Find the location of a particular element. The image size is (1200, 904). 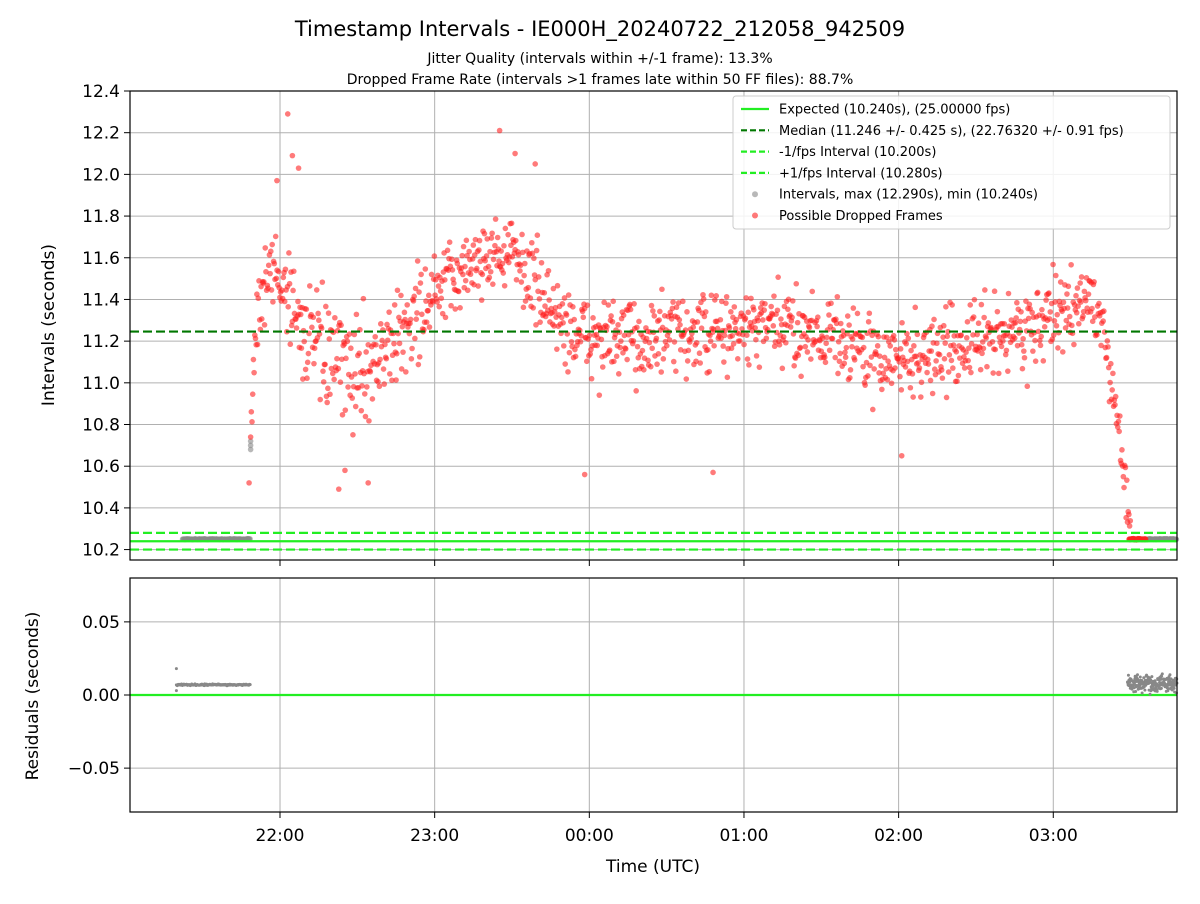

legend-label: +1/fps Interval (10.280s) is located at coordinates (861, 173).